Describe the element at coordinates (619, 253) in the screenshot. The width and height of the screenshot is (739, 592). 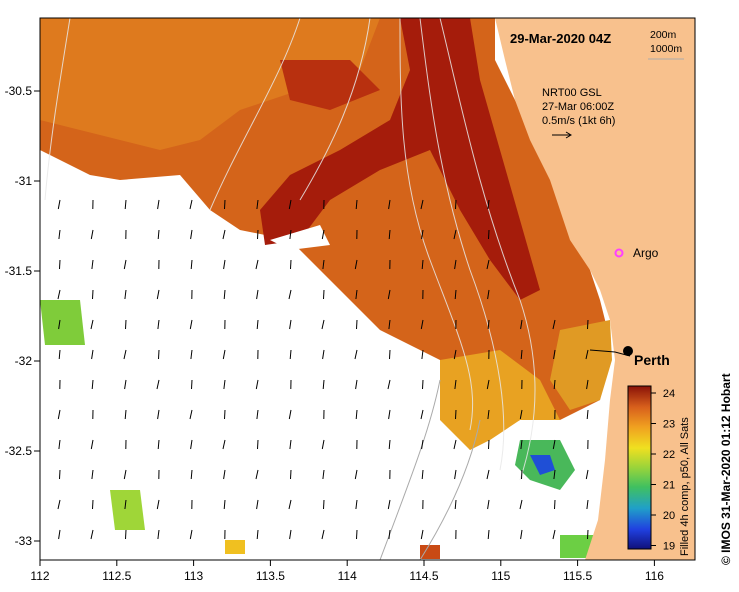
I see `argo-icon` at that location.